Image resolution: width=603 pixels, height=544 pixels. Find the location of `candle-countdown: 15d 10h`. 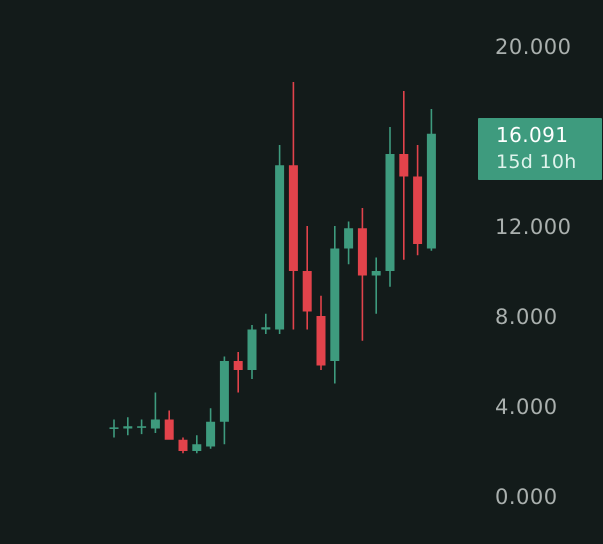

candle-countdown: 15d 10h is located at coordinates (536, 162).